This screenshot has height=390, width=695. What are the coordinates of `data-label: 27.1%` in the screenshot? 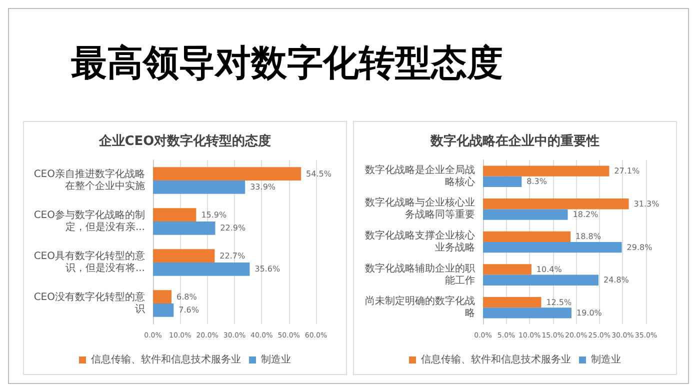 It's located at (627, 171).